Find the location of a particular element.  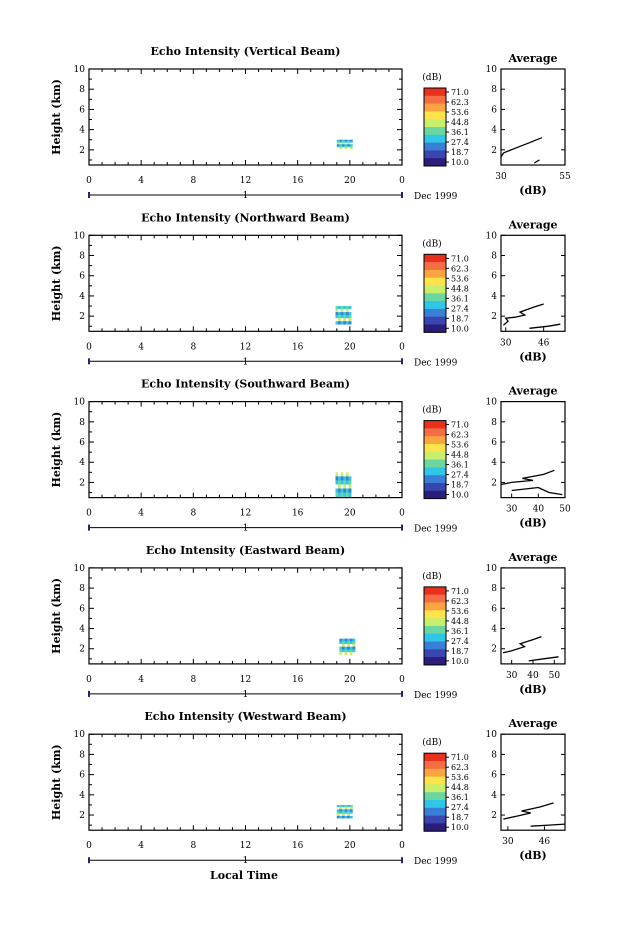

avg-x-tick-label: 30 is located at coordinates (508, 842).